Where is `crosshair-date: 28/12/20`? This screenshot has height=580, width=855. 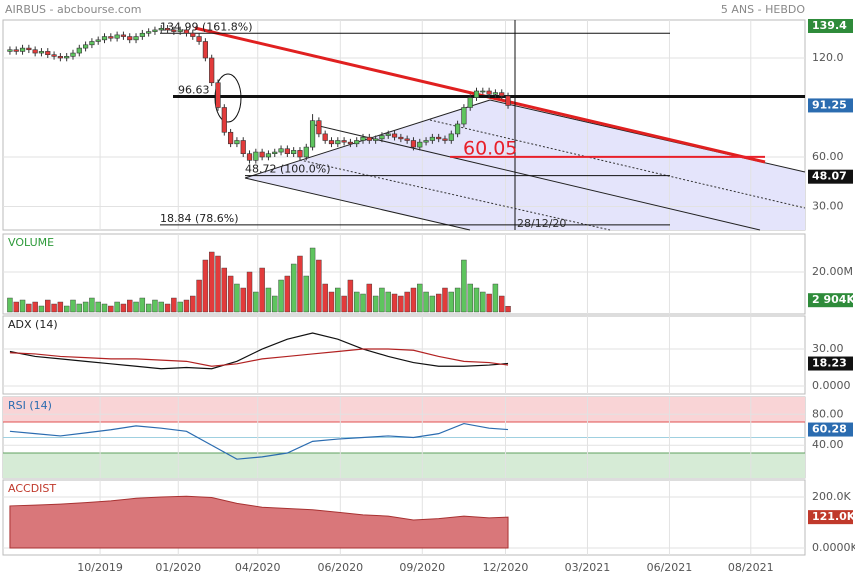
crosshair-date: 28/12/20 is located at coordinates (541, 223).